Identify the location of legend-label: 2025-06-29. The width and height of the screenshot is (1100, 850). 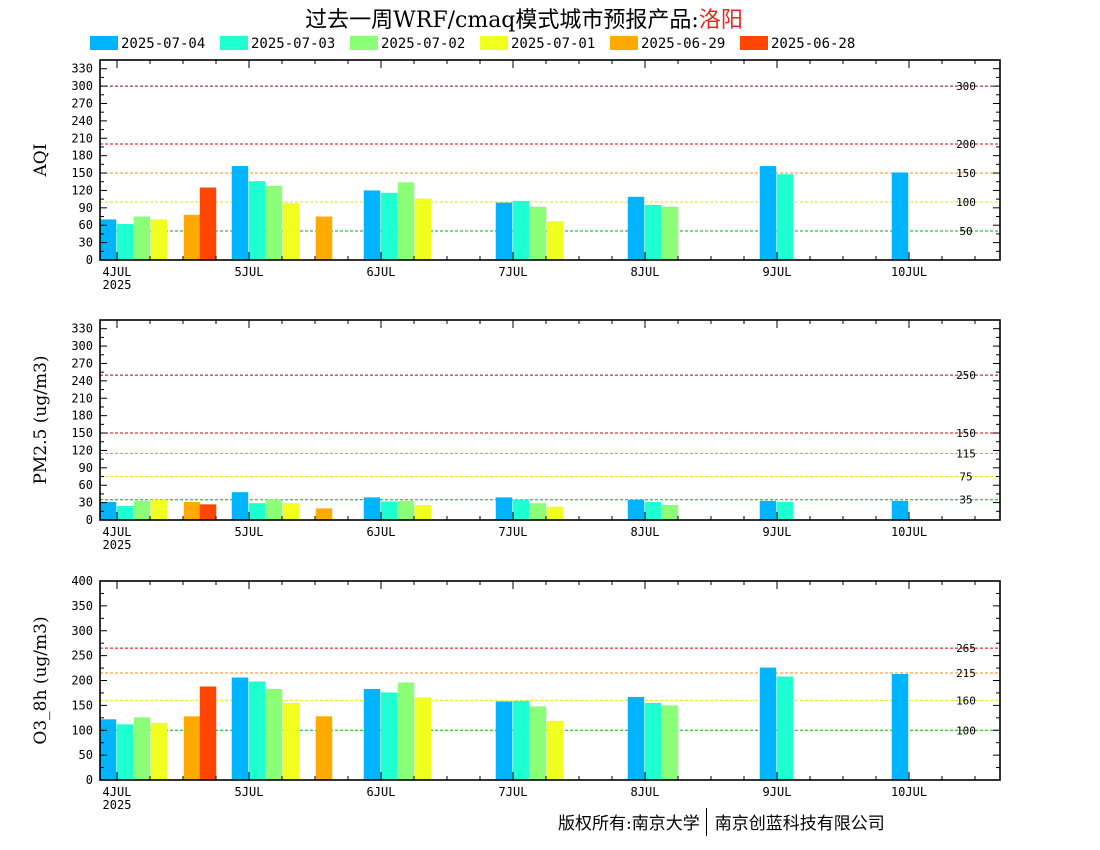
(683, 44).